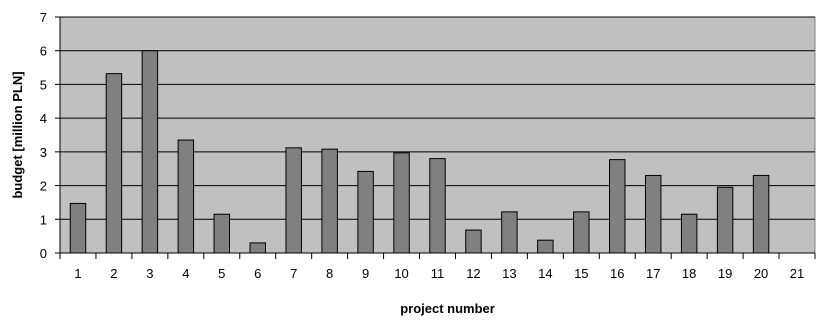 The width and height of the screenshot is (817, 320). Describe the element at coordinates (447, 308) in the screenshot. I see `x-axis-title: project number` at that location.